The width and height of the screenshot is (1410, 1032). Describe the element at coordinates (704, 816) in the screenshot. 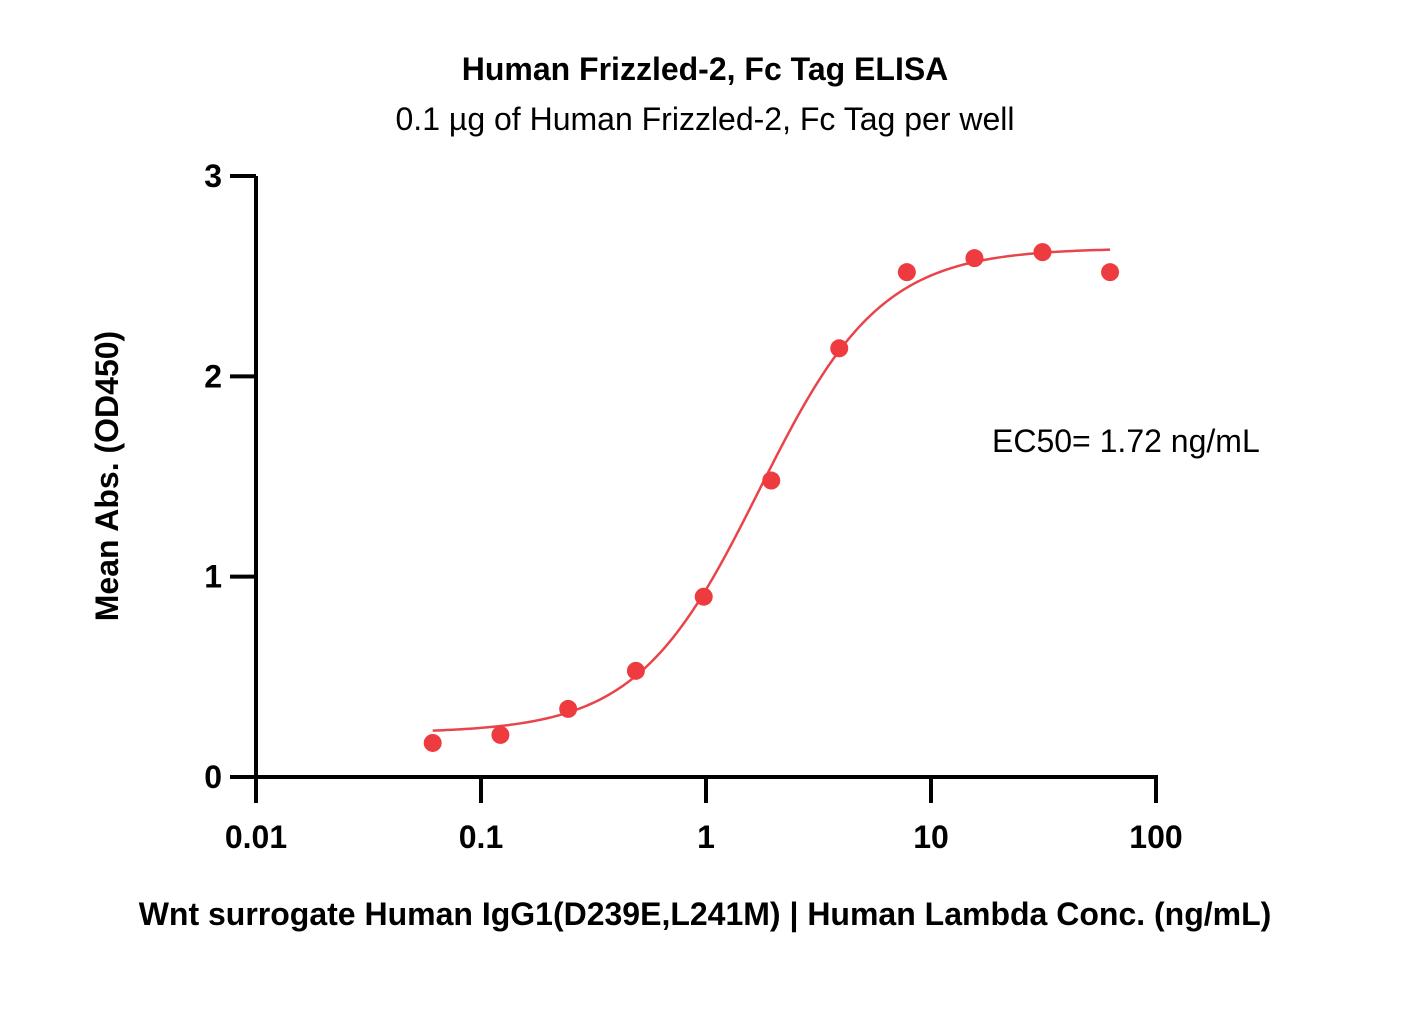

I see `x-ticks: 0.01 0.1 1 10 100` at that location.